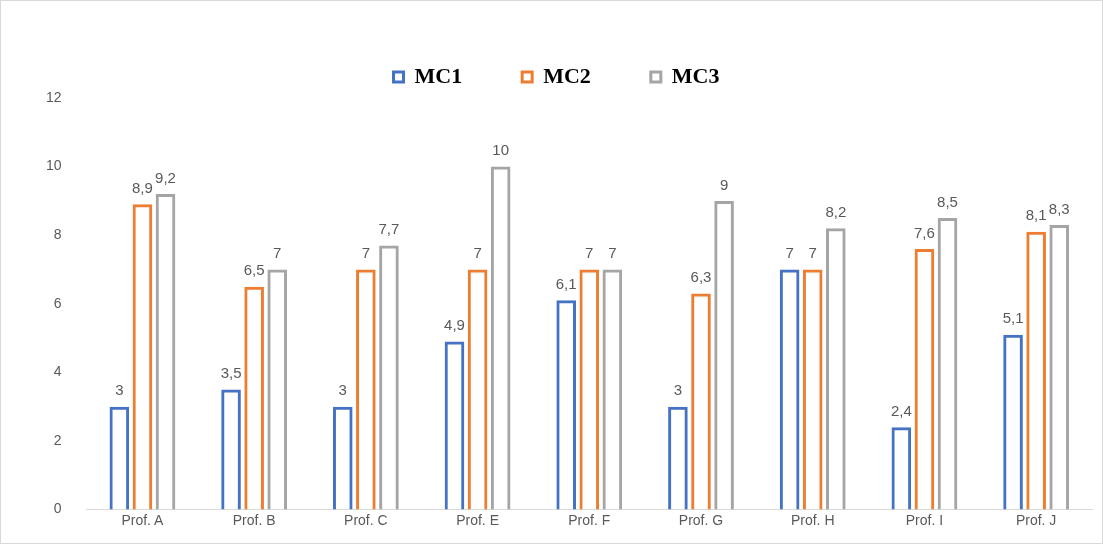  What do you see at coordinates (254, 270) in the screenshot?
I see `data-label: 6,5` at bounding box center [254, 270].